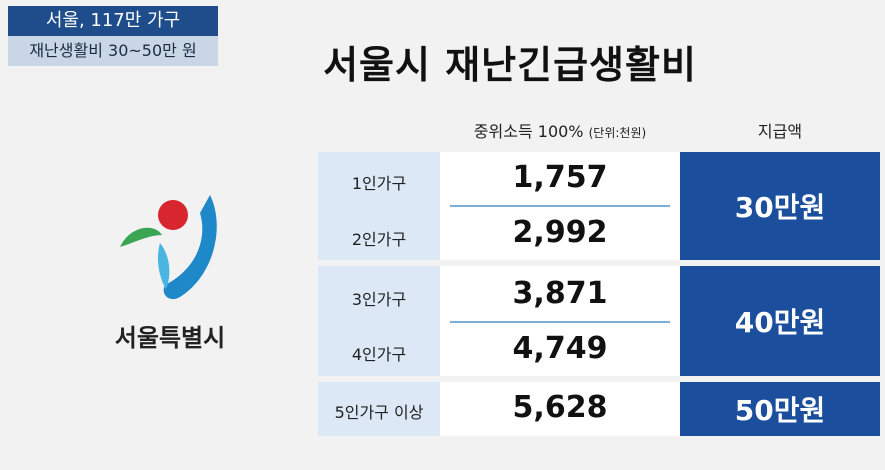  Describe the element at coordinates (780, 321) in the screenshot. I see `amount: 40만원` at that location.